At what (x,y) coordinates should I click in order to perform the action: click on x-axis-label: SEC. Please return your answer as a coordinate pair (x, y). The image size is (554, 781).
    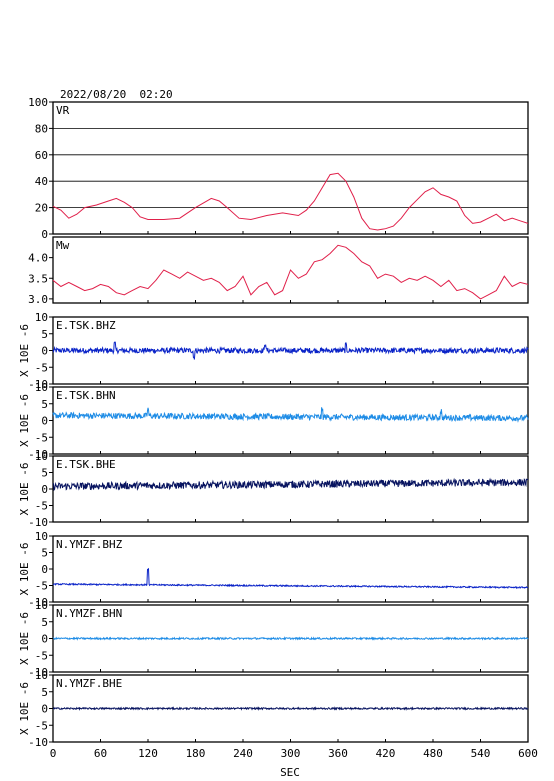
    Looking at the image, I should click on (290, 772).